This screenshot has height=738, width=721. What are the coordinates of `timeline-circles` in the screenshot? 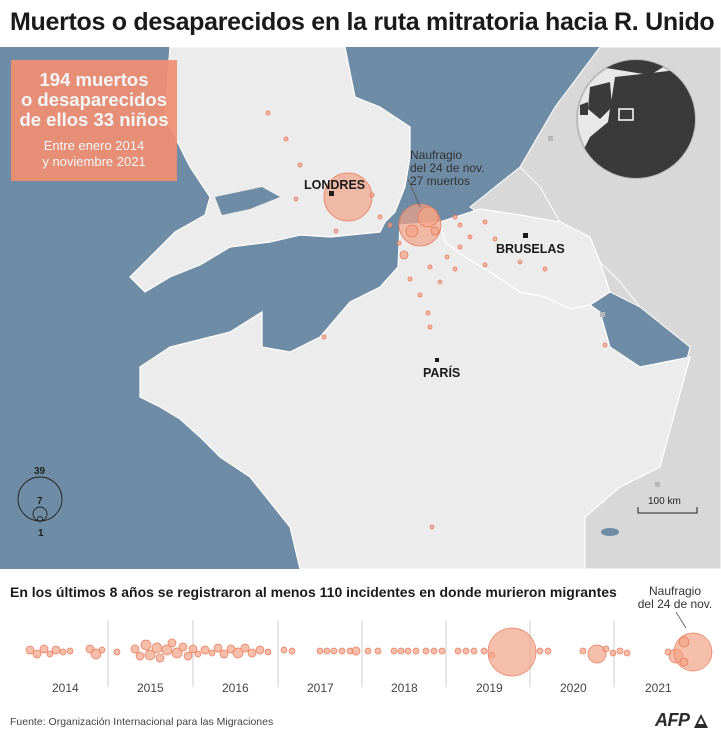 It's located at (369, 652).